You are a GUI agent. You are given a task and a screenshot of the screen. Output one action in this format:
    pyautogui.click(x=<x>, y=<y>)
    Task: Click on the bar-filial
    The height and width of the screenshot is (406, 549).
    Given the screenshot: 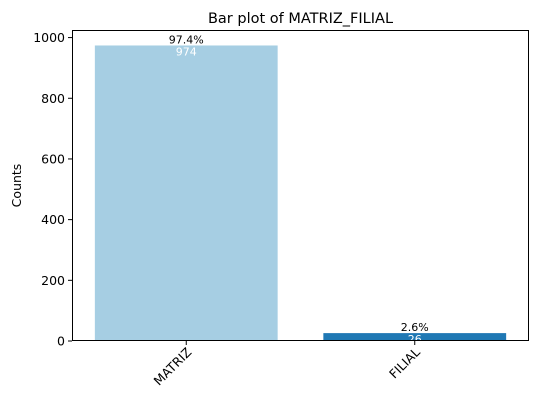 What is the action you would take?
    pyautogui.click(x=415, y=337)
    